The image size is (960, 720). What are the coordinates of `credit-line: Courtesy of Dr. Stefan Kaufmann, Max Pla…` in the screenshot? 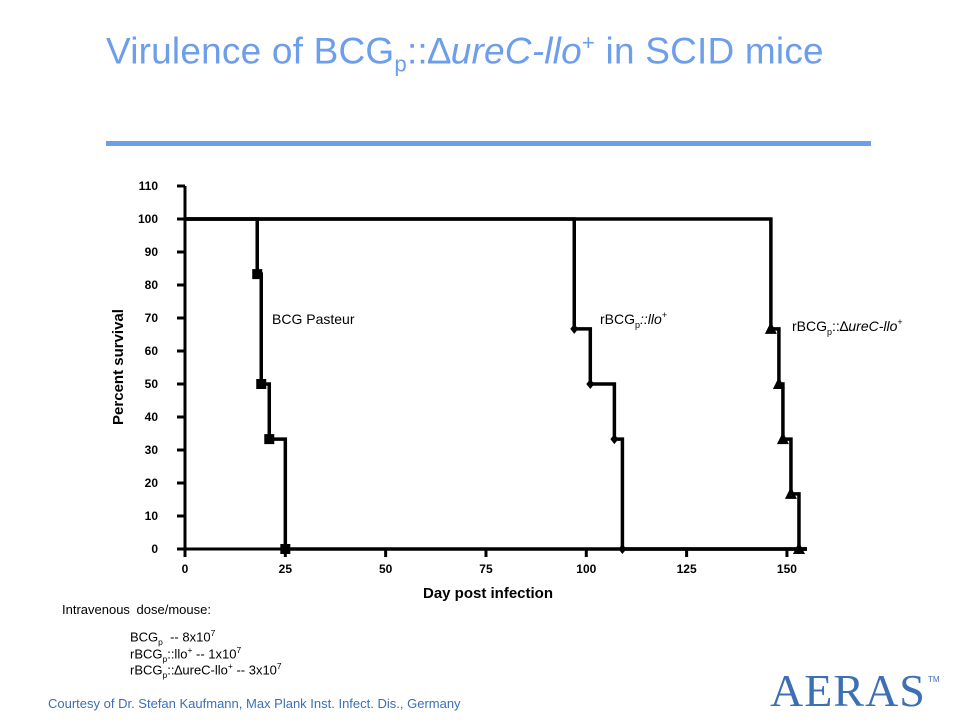 It's located at (254, 703).